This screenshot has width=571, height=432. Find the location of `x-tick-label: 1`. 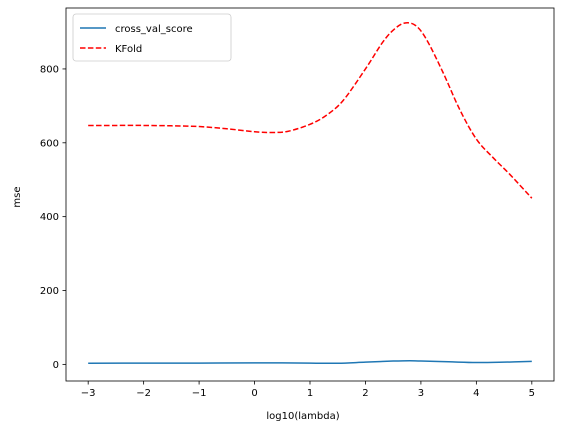

x-tick-label: 1 is located at coordinates (310, 393).